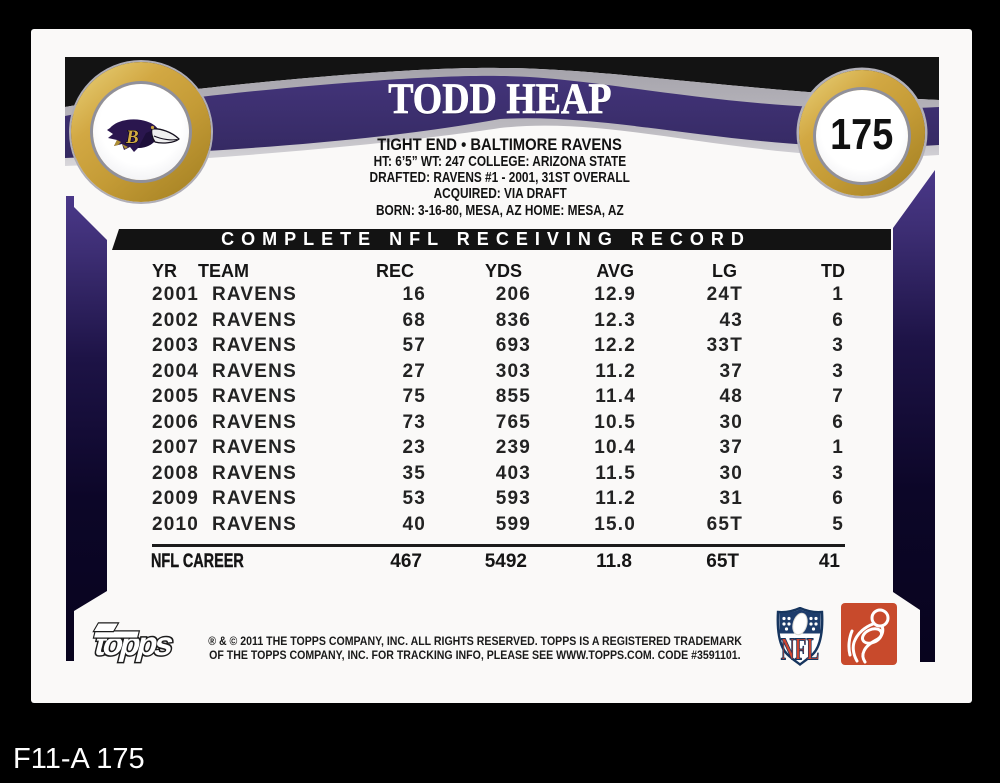 The height and width of the screenshot is (783, 1000). What do you see at coordinates (132, 137) in the screenshot?
I see `svg-text: B` at bounding box center [132, 137].